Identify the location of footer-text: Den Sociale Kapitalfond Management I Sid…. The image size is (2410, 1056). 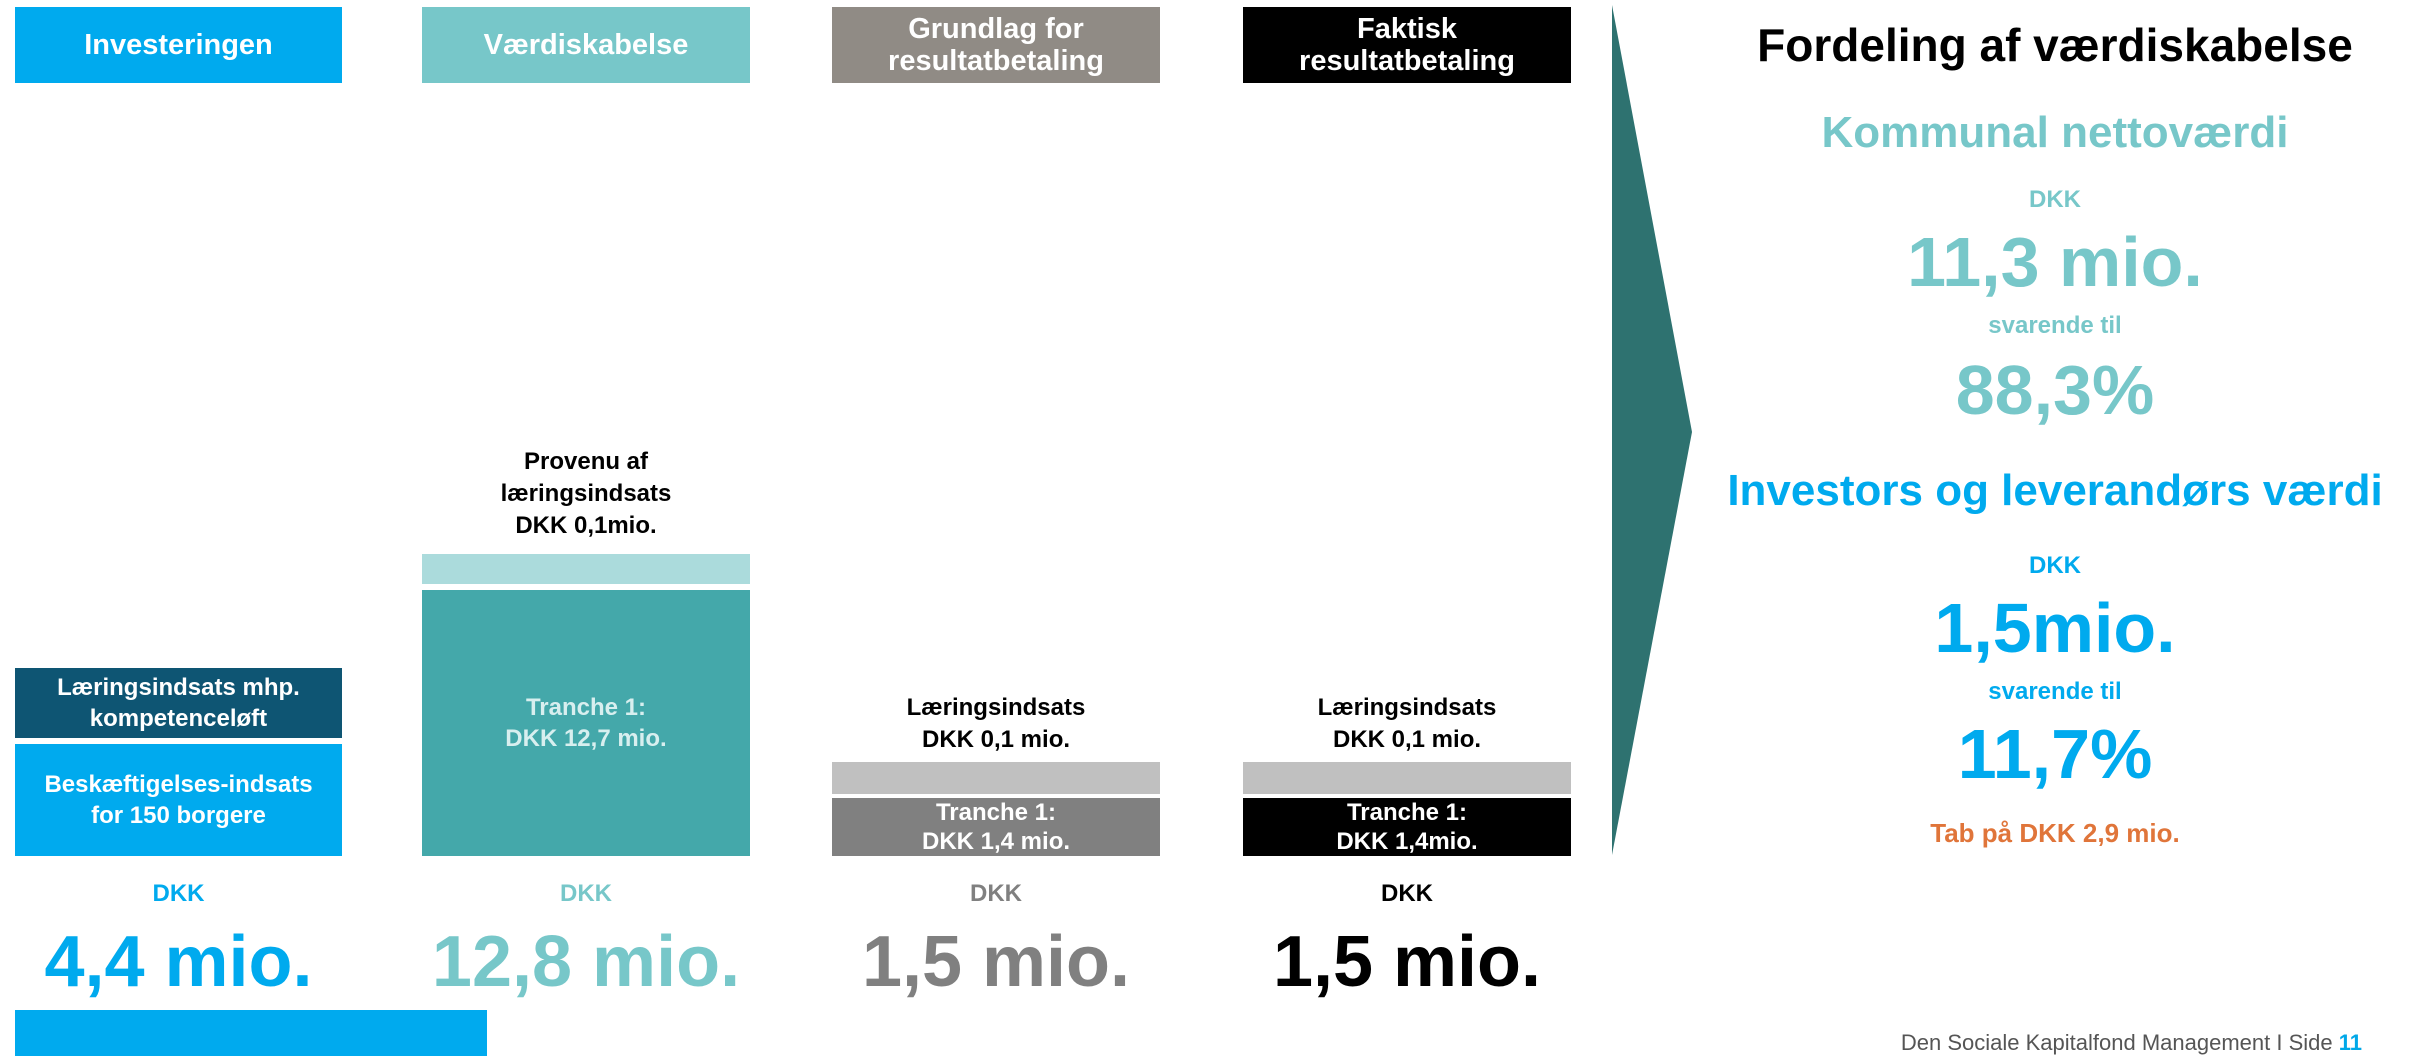
(2116, 1042).